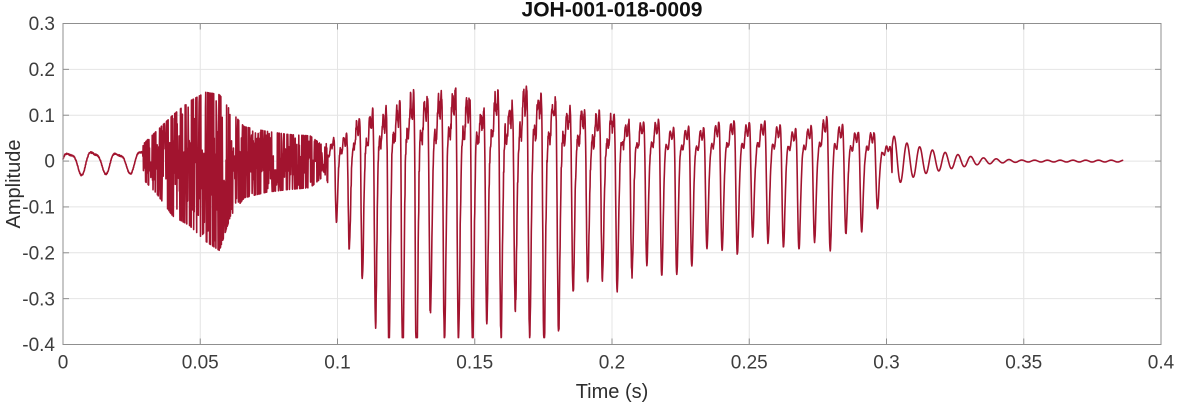 This screenshot has height=404, width=1177. Describe the element at coordinates (1161, 363) in the screenshot. I see `x-tick-label: 0.4` at that location.